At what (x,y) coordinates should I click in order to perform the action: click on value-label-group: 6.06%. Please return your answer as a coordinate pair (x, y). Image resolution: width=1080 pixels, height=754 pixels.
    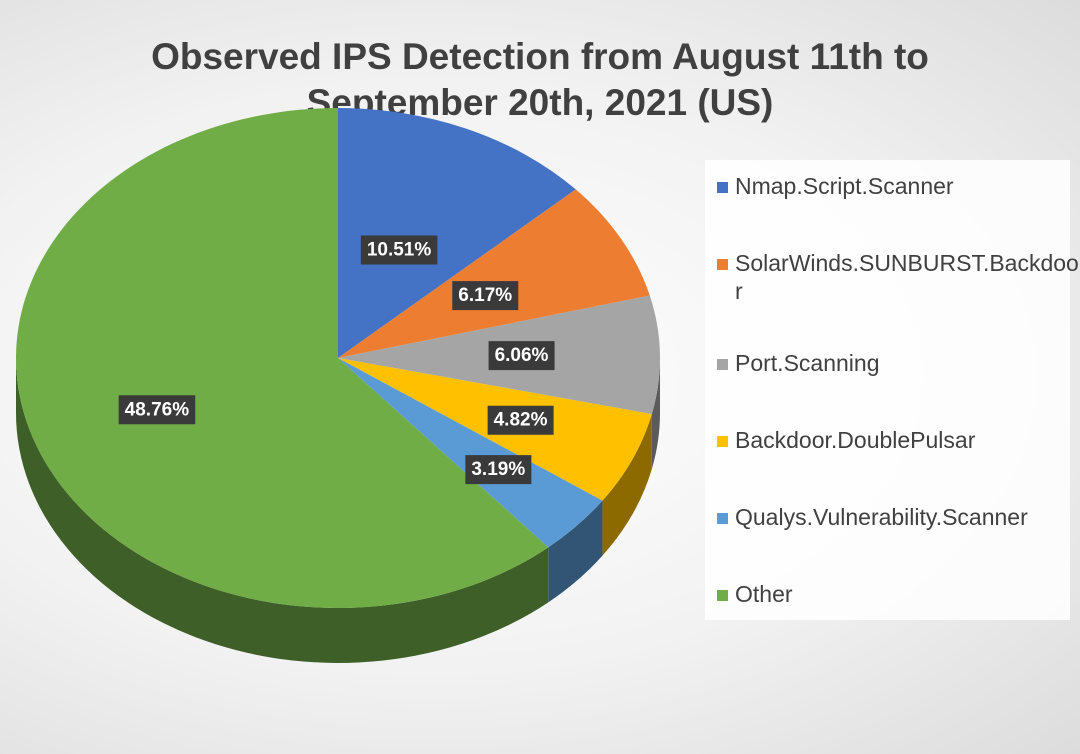
    Looking at the image, I should click on (521, 356).